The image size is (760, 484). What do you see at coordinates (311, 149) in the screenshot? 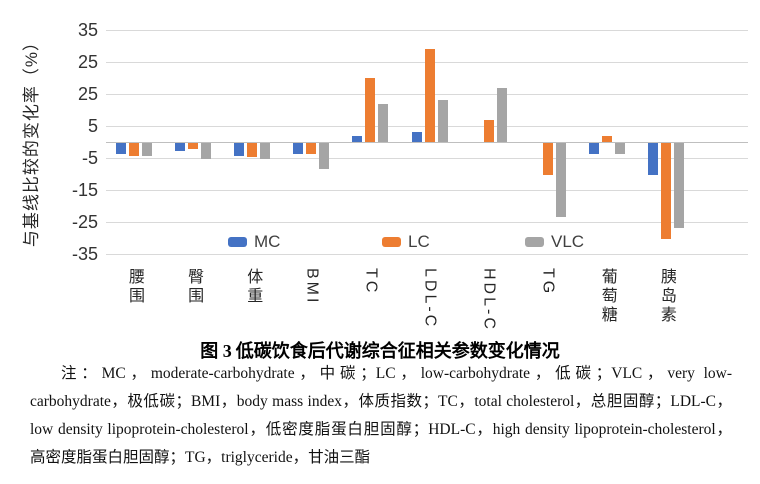
I see `bar-lc-BMI` at bounding box center [311, 149].